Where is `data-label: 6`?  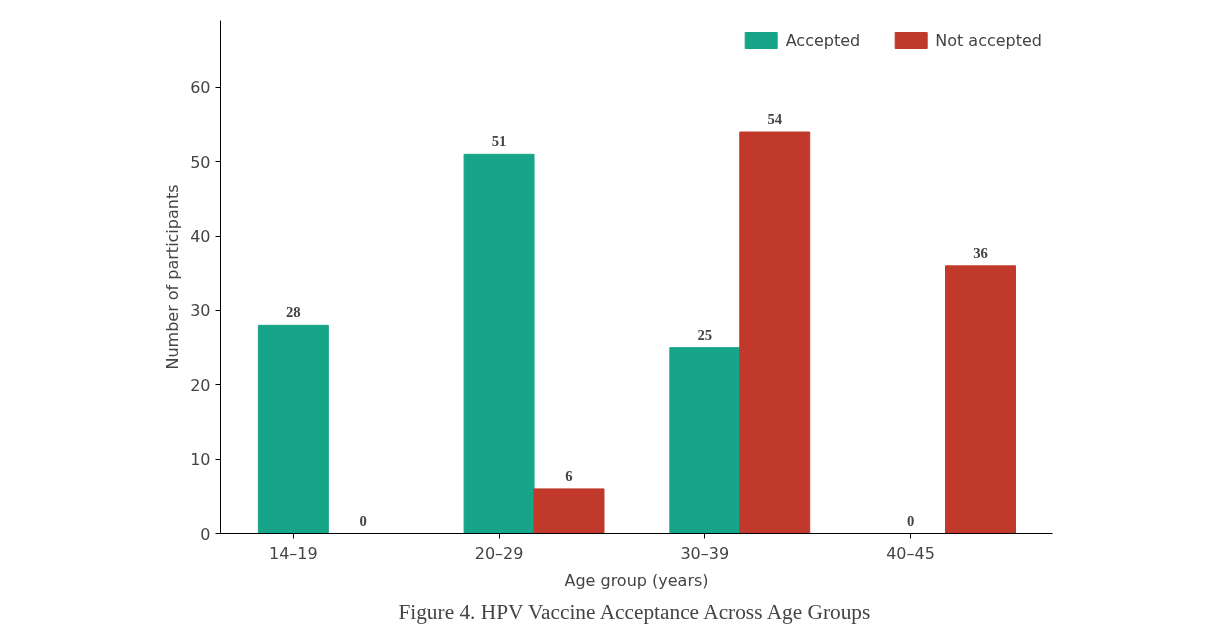 data-label: 6 is located at coordinates (569, 475).